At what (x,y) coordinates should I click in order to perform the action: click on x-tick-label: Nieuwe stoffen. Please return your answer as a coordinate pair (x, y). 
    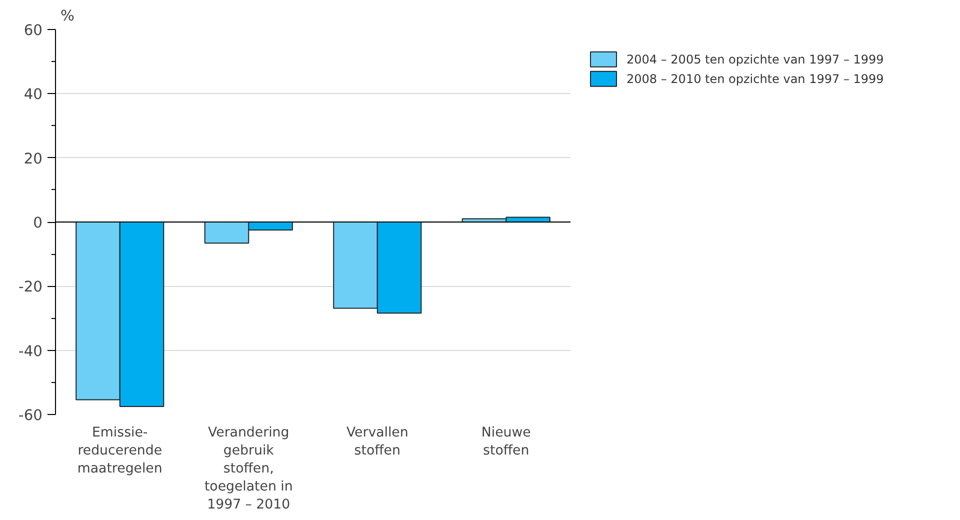
    Looking at the image, I should click on (506, 442).